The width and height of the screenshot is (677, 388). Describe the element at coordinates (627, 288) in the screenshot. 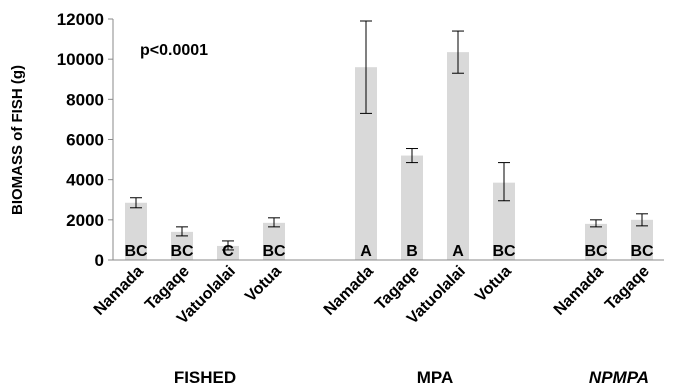

I see `category-label: Tagaqe` at that location.